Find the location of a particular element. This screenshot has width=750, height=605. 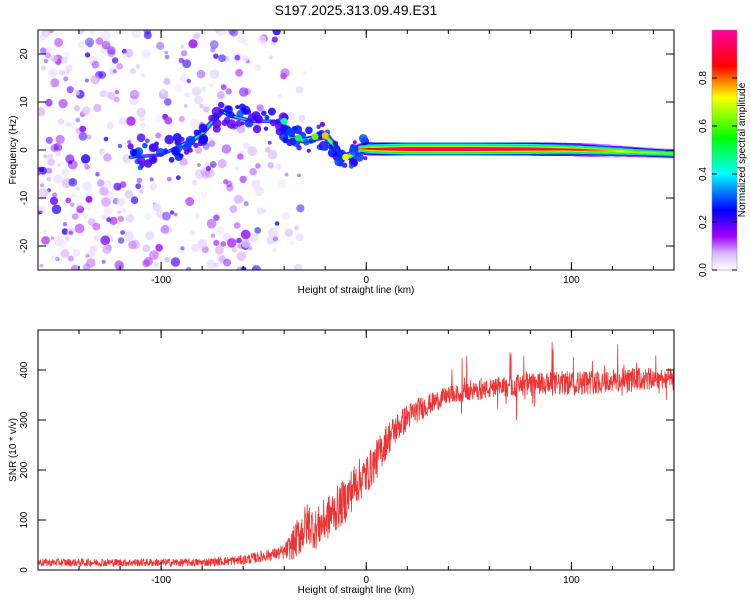

y-tick-label: -10 is located at coordinates (24, 197).